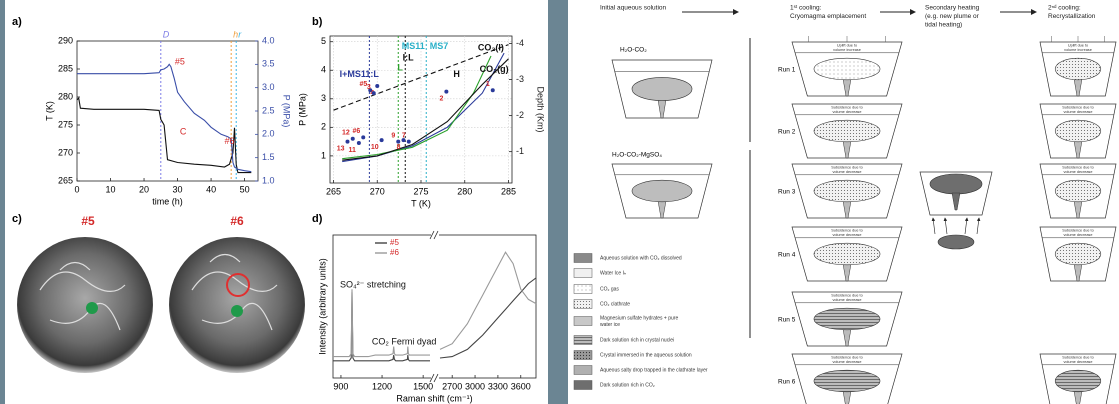 The image size is (1119, 404). What do you see at coordinates (211, 189) in the screenshot?
I see `x-tick-label: 40` at bounding box center [211, 189].